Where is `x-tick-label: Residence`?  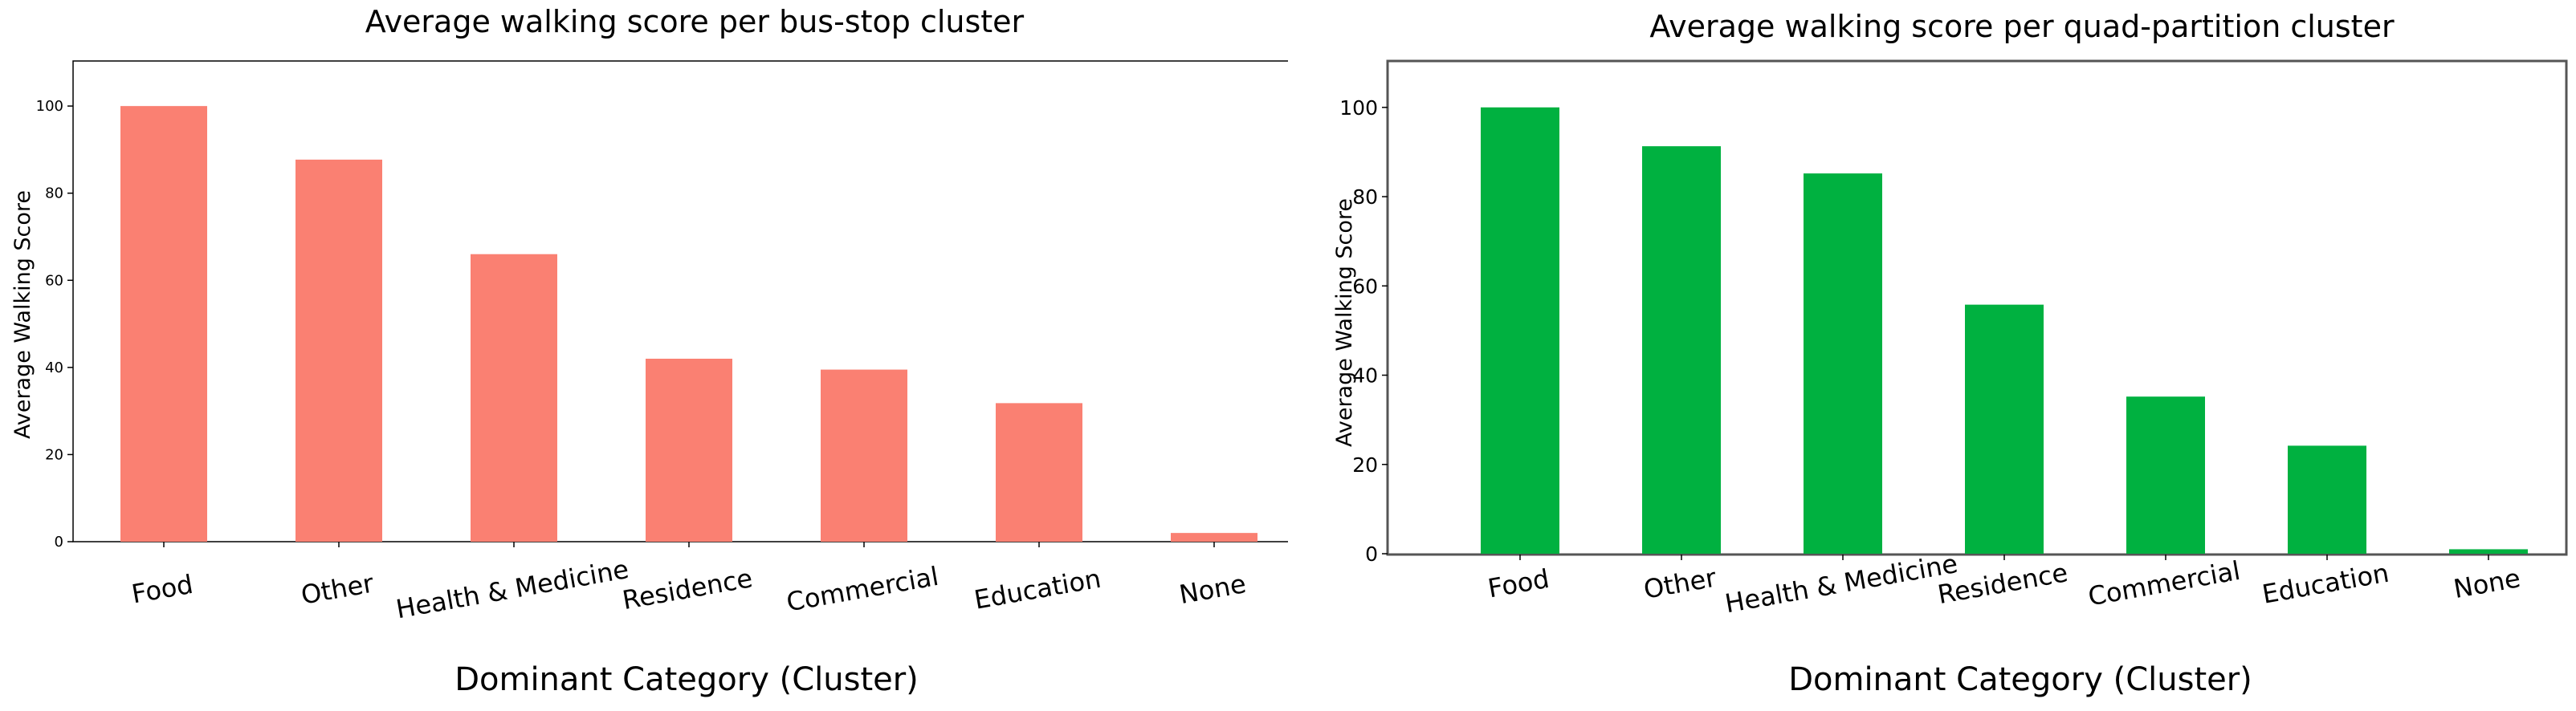 x-tick-label: Residence is located at coordinates (687, 589).